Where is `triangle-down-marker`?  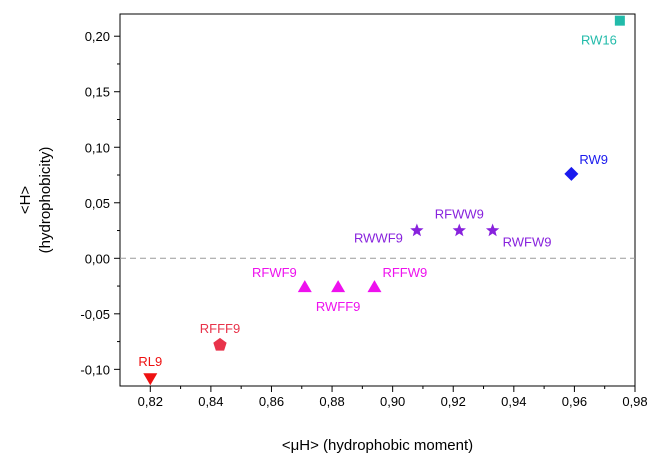
triangle-down-marker is located at coordinates (150, 379).